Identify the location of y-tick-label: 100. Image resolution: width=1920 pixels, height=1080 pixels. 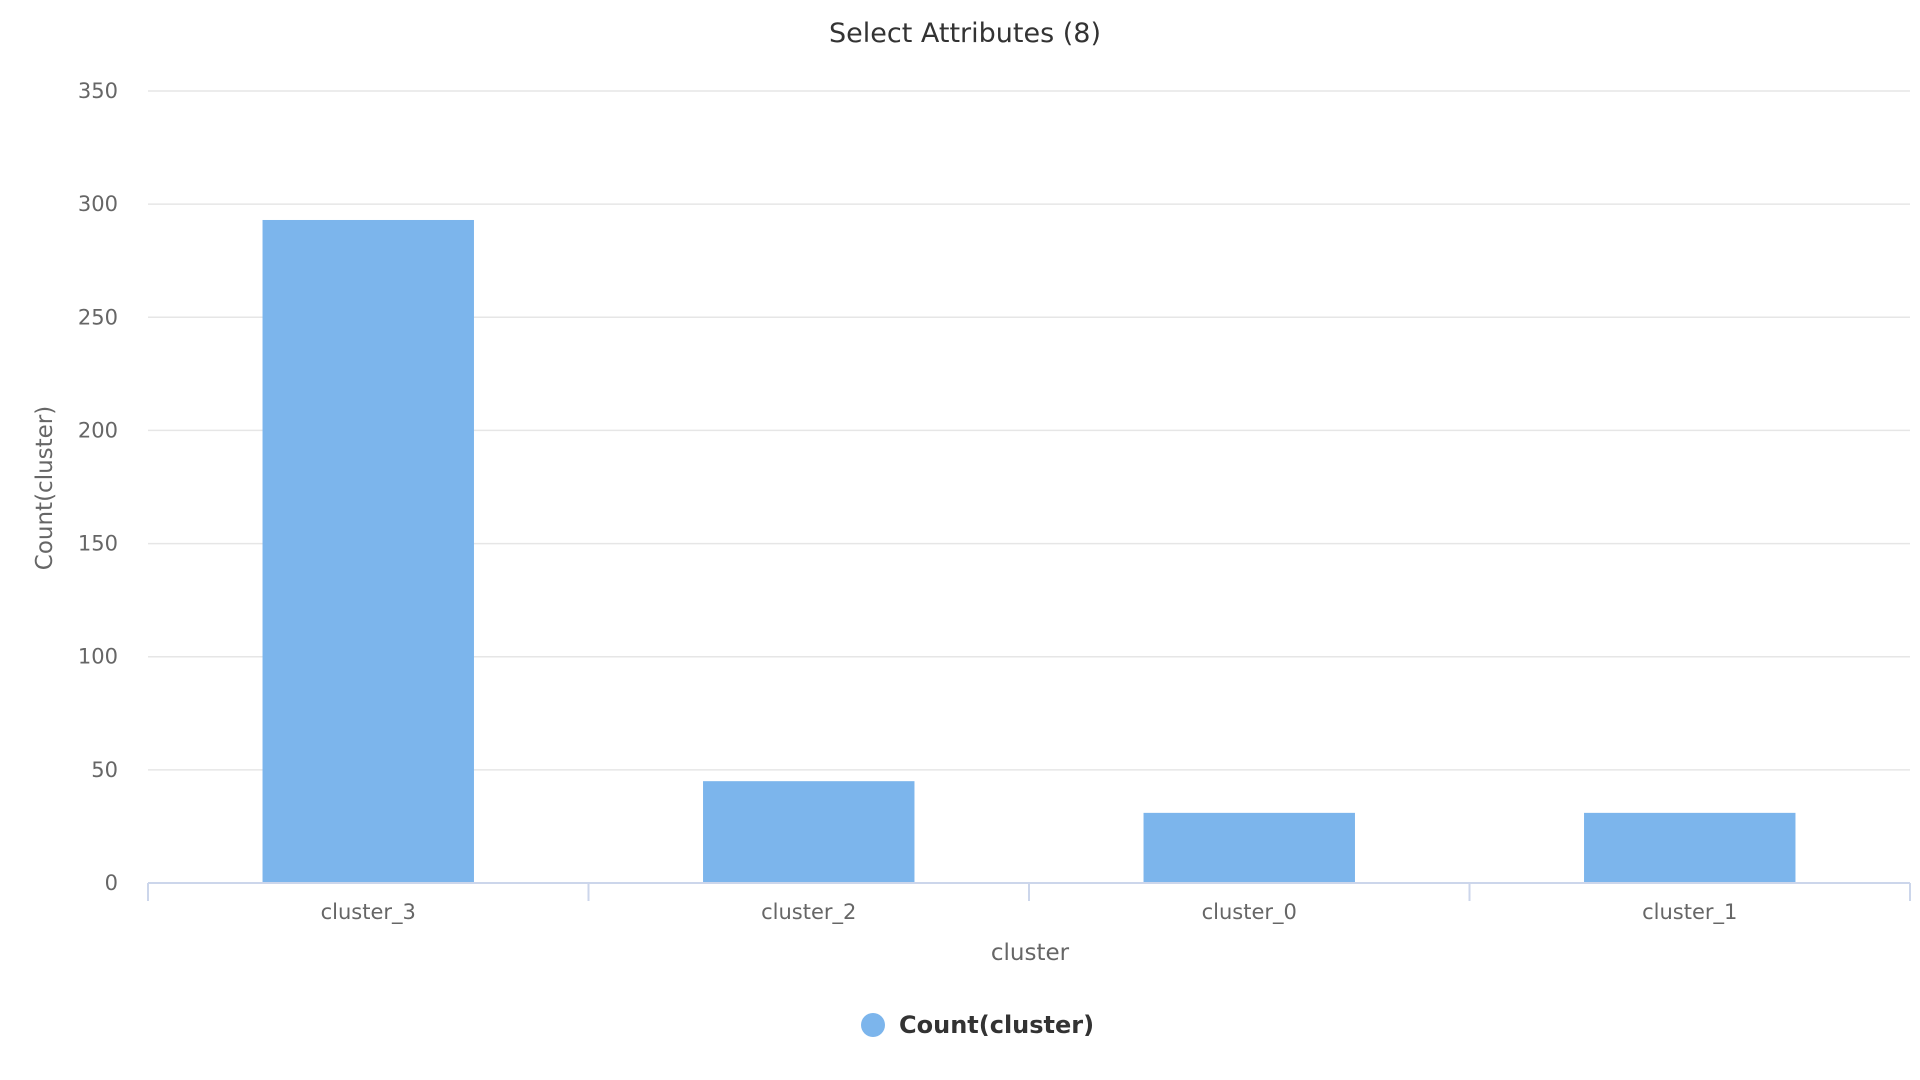
(98, 657).